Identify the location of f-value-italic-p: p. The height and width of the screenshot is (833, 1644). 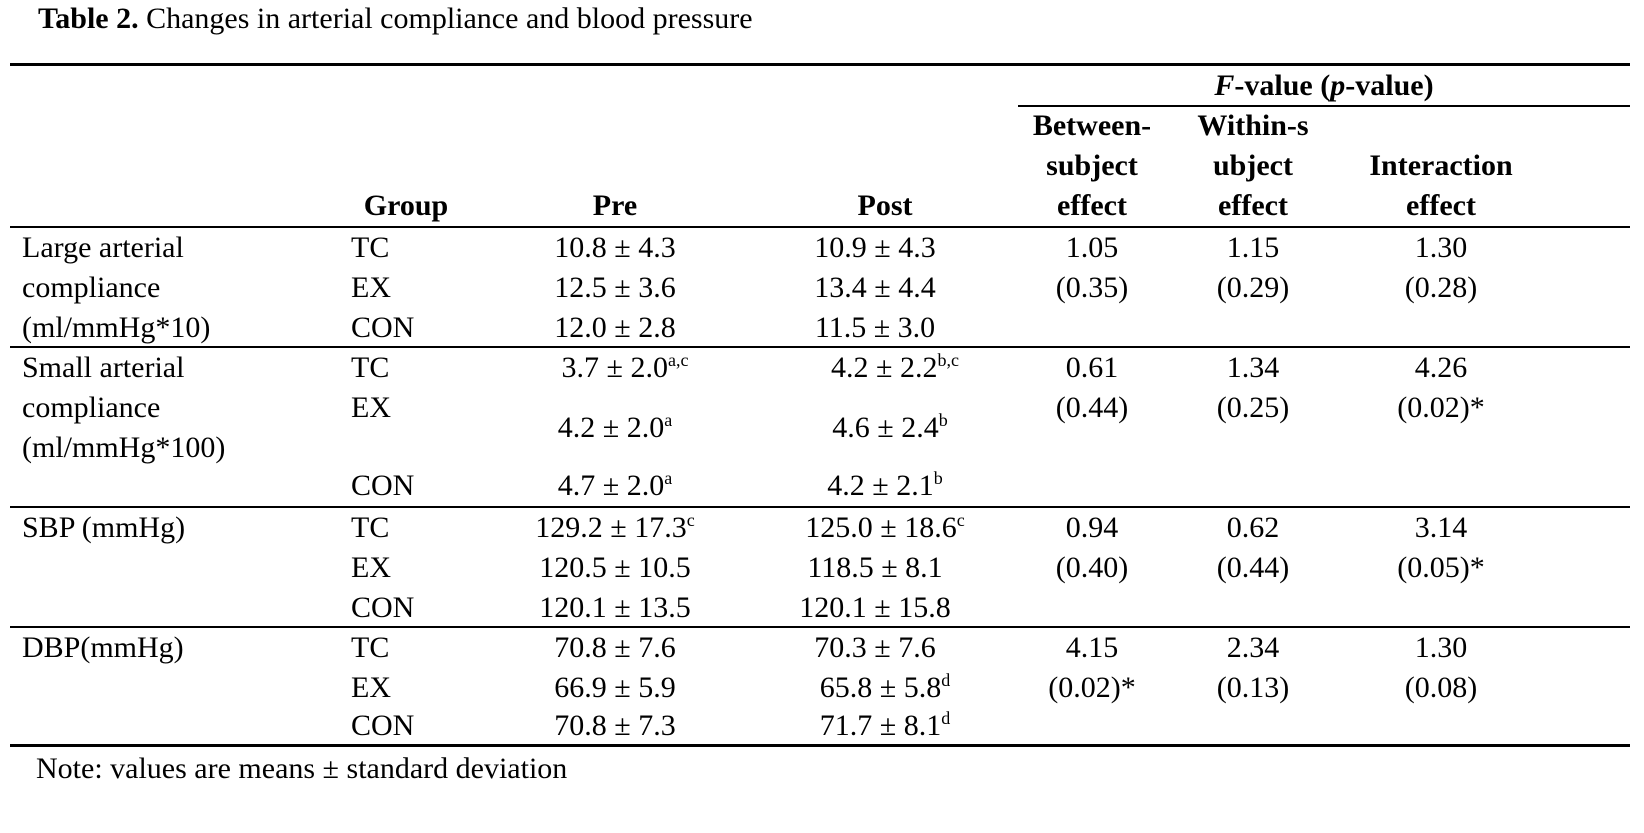
(1338, 85).